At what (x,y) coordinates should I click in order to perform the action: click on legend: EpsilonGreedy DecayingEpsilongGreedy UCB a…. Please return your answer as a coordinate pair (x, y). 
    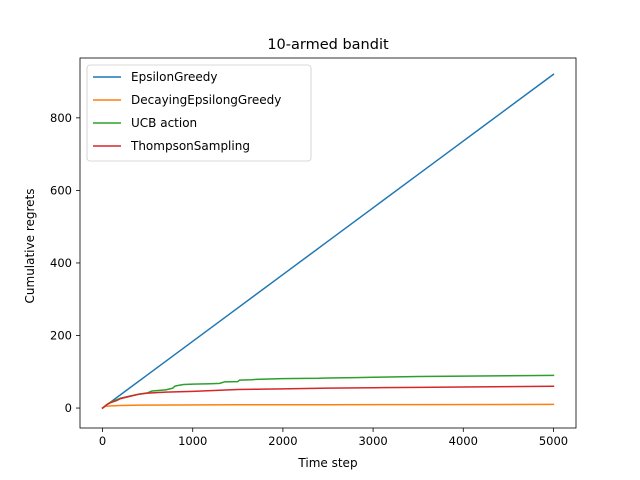
    Looking at the image, I should click on (199, 113).